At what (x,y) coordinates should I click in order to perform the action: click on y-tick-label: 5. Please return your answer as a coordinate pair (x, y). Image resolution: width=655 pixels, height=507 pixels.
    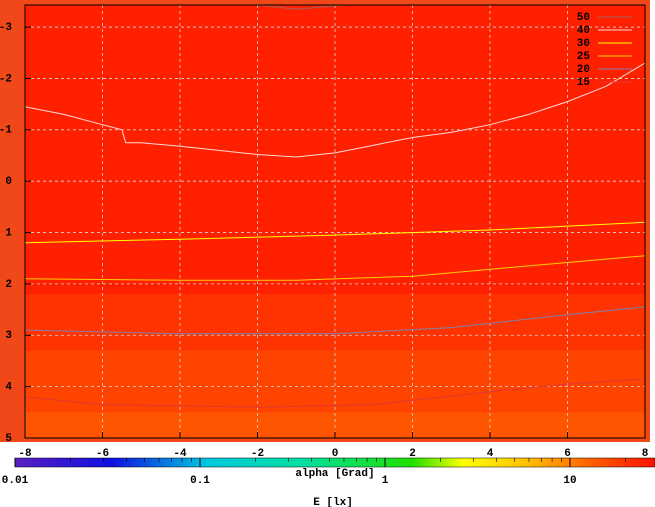
    Looking at the image, I should click on (8, 439).